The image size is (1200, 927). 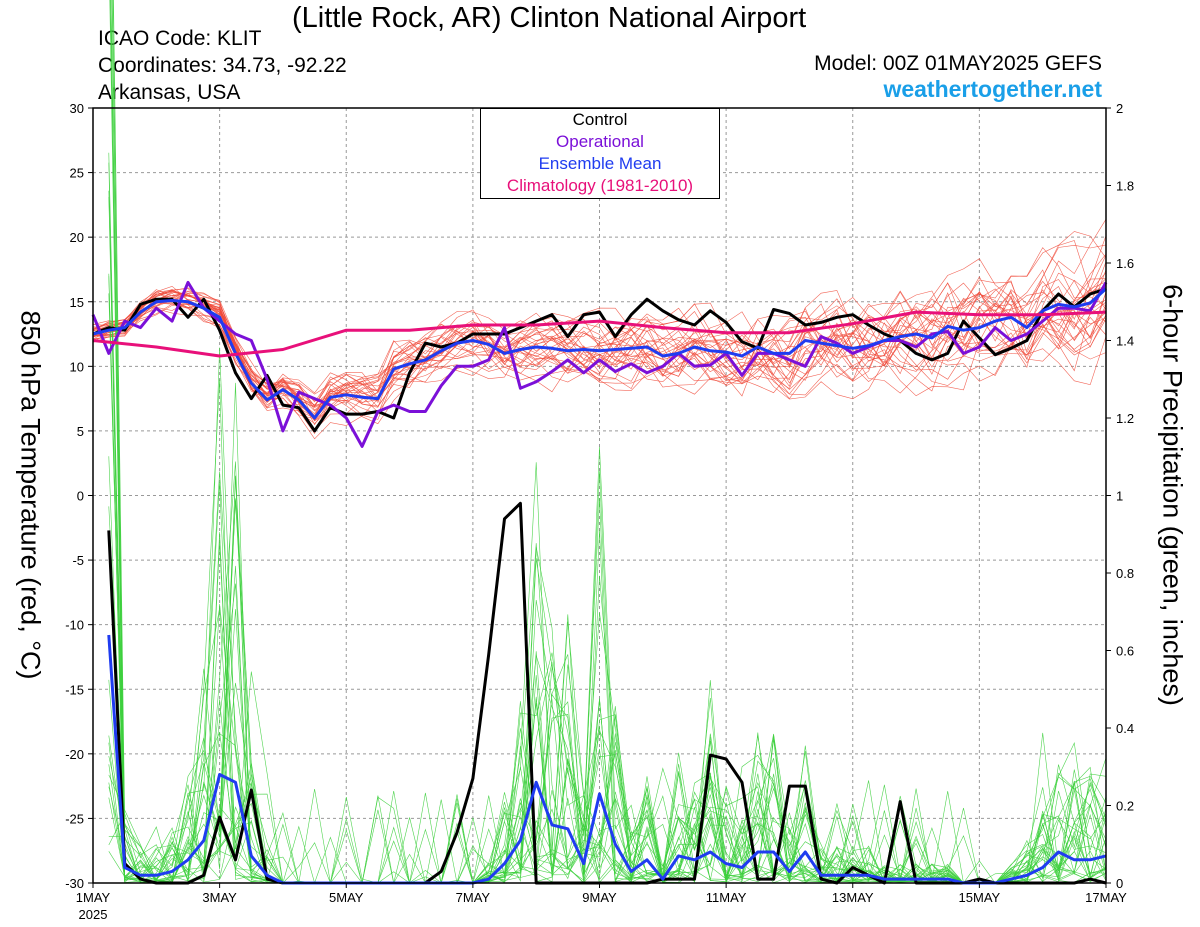 What do you see at coordinates (77, 237) in the screenshot?
I see `left-tick-label: 20` at bounding box center [77, 237].